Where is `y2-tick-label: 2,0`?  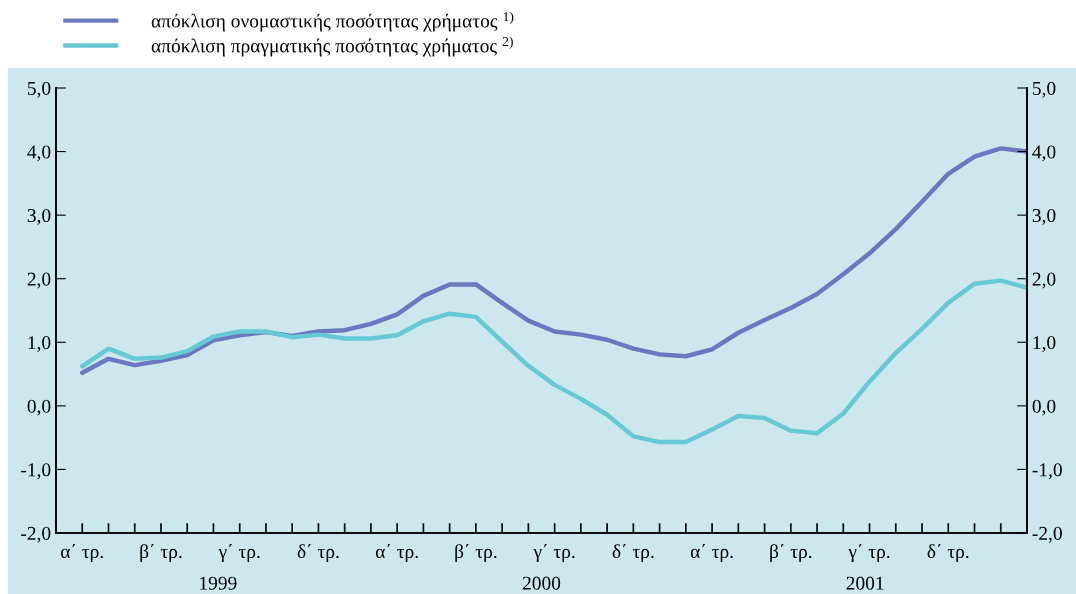
y2-tick-label: 2,0 is located at coordinates (1044, 280).